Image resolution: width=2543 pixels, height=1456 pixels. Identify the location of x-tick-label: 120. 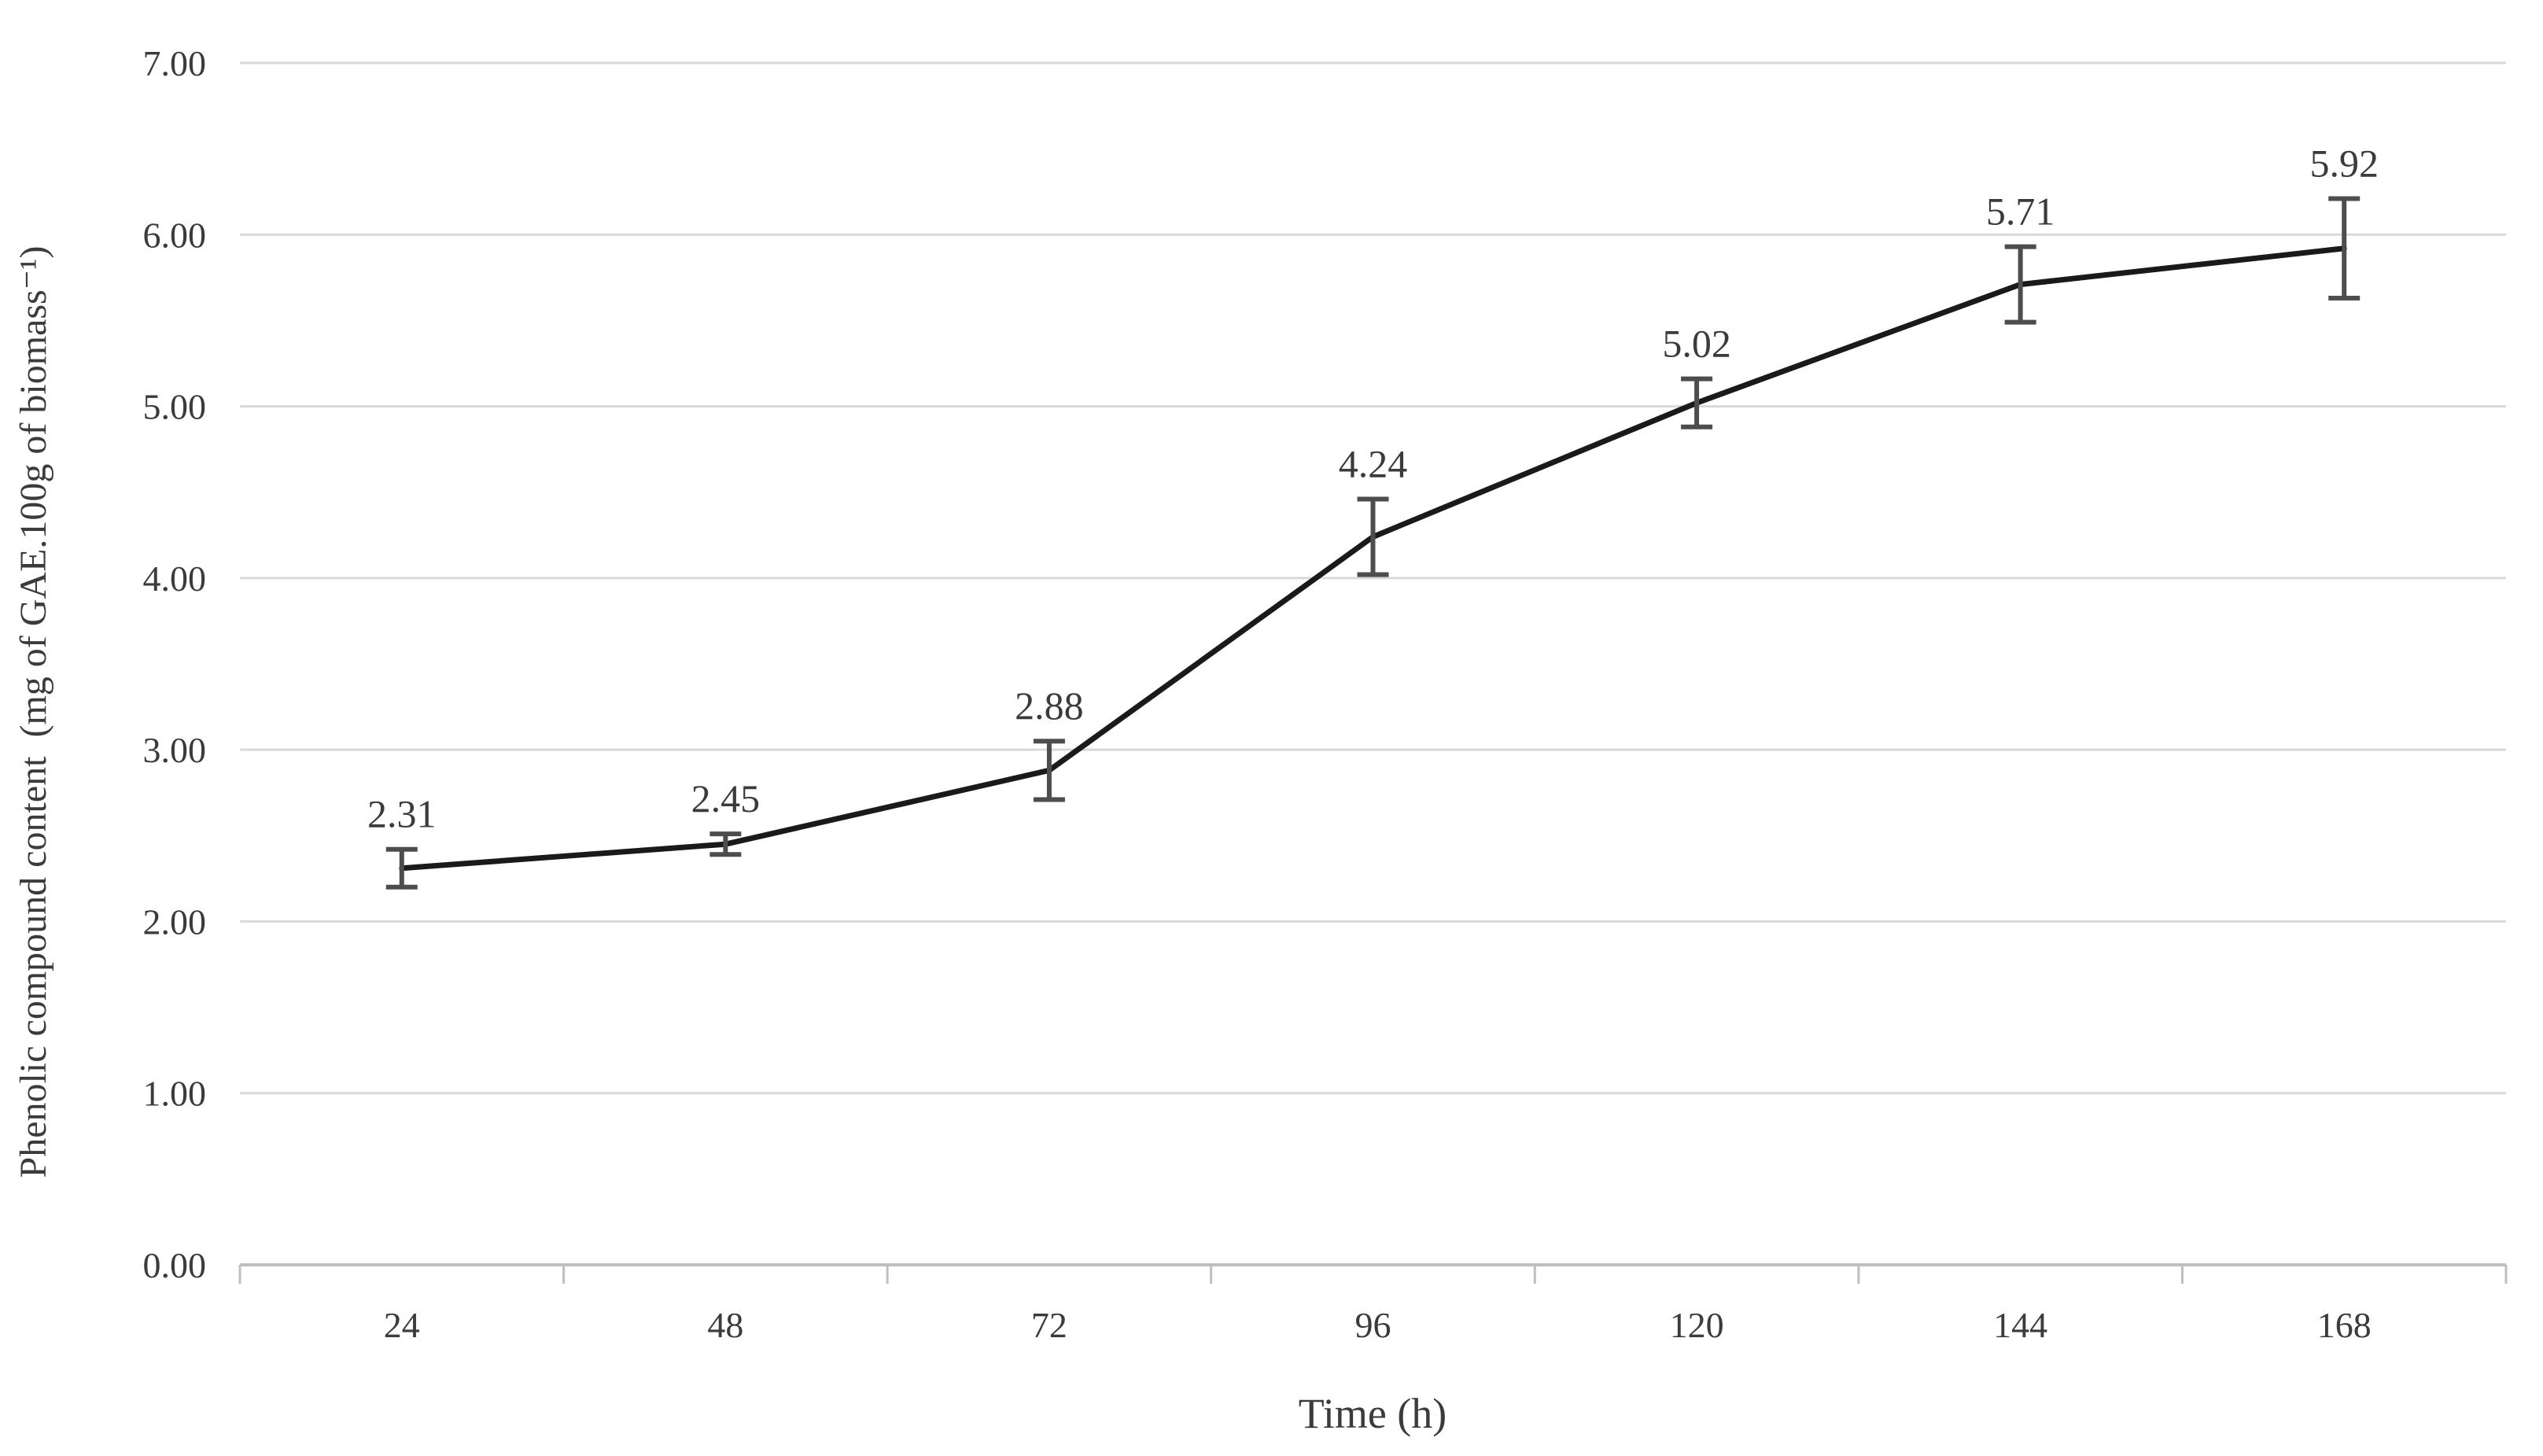
(1697, 1325).